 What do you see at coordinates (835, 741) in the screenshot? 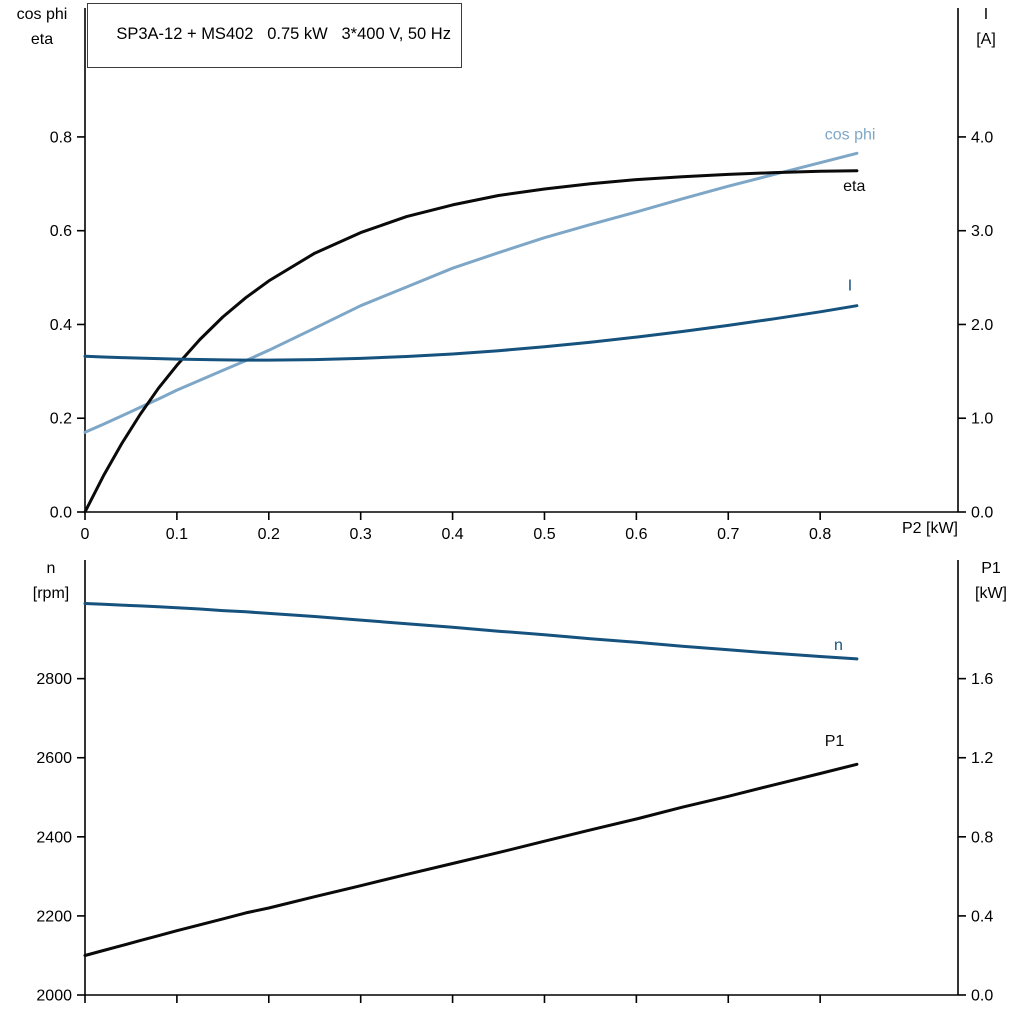
I see `curve-label-P1: P1` at bounding box center [835, 741].